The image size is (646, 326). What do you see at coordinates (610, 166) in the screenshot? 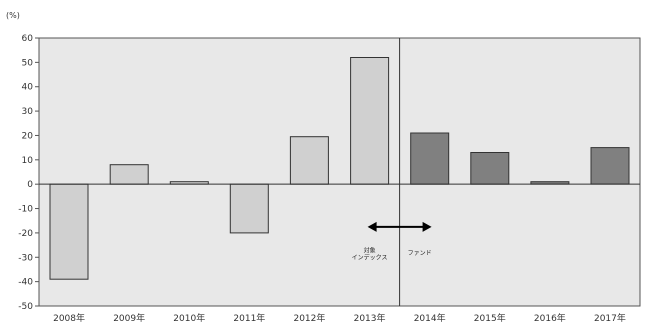
I see `bar-2017年` at bounding box center [610, 166].